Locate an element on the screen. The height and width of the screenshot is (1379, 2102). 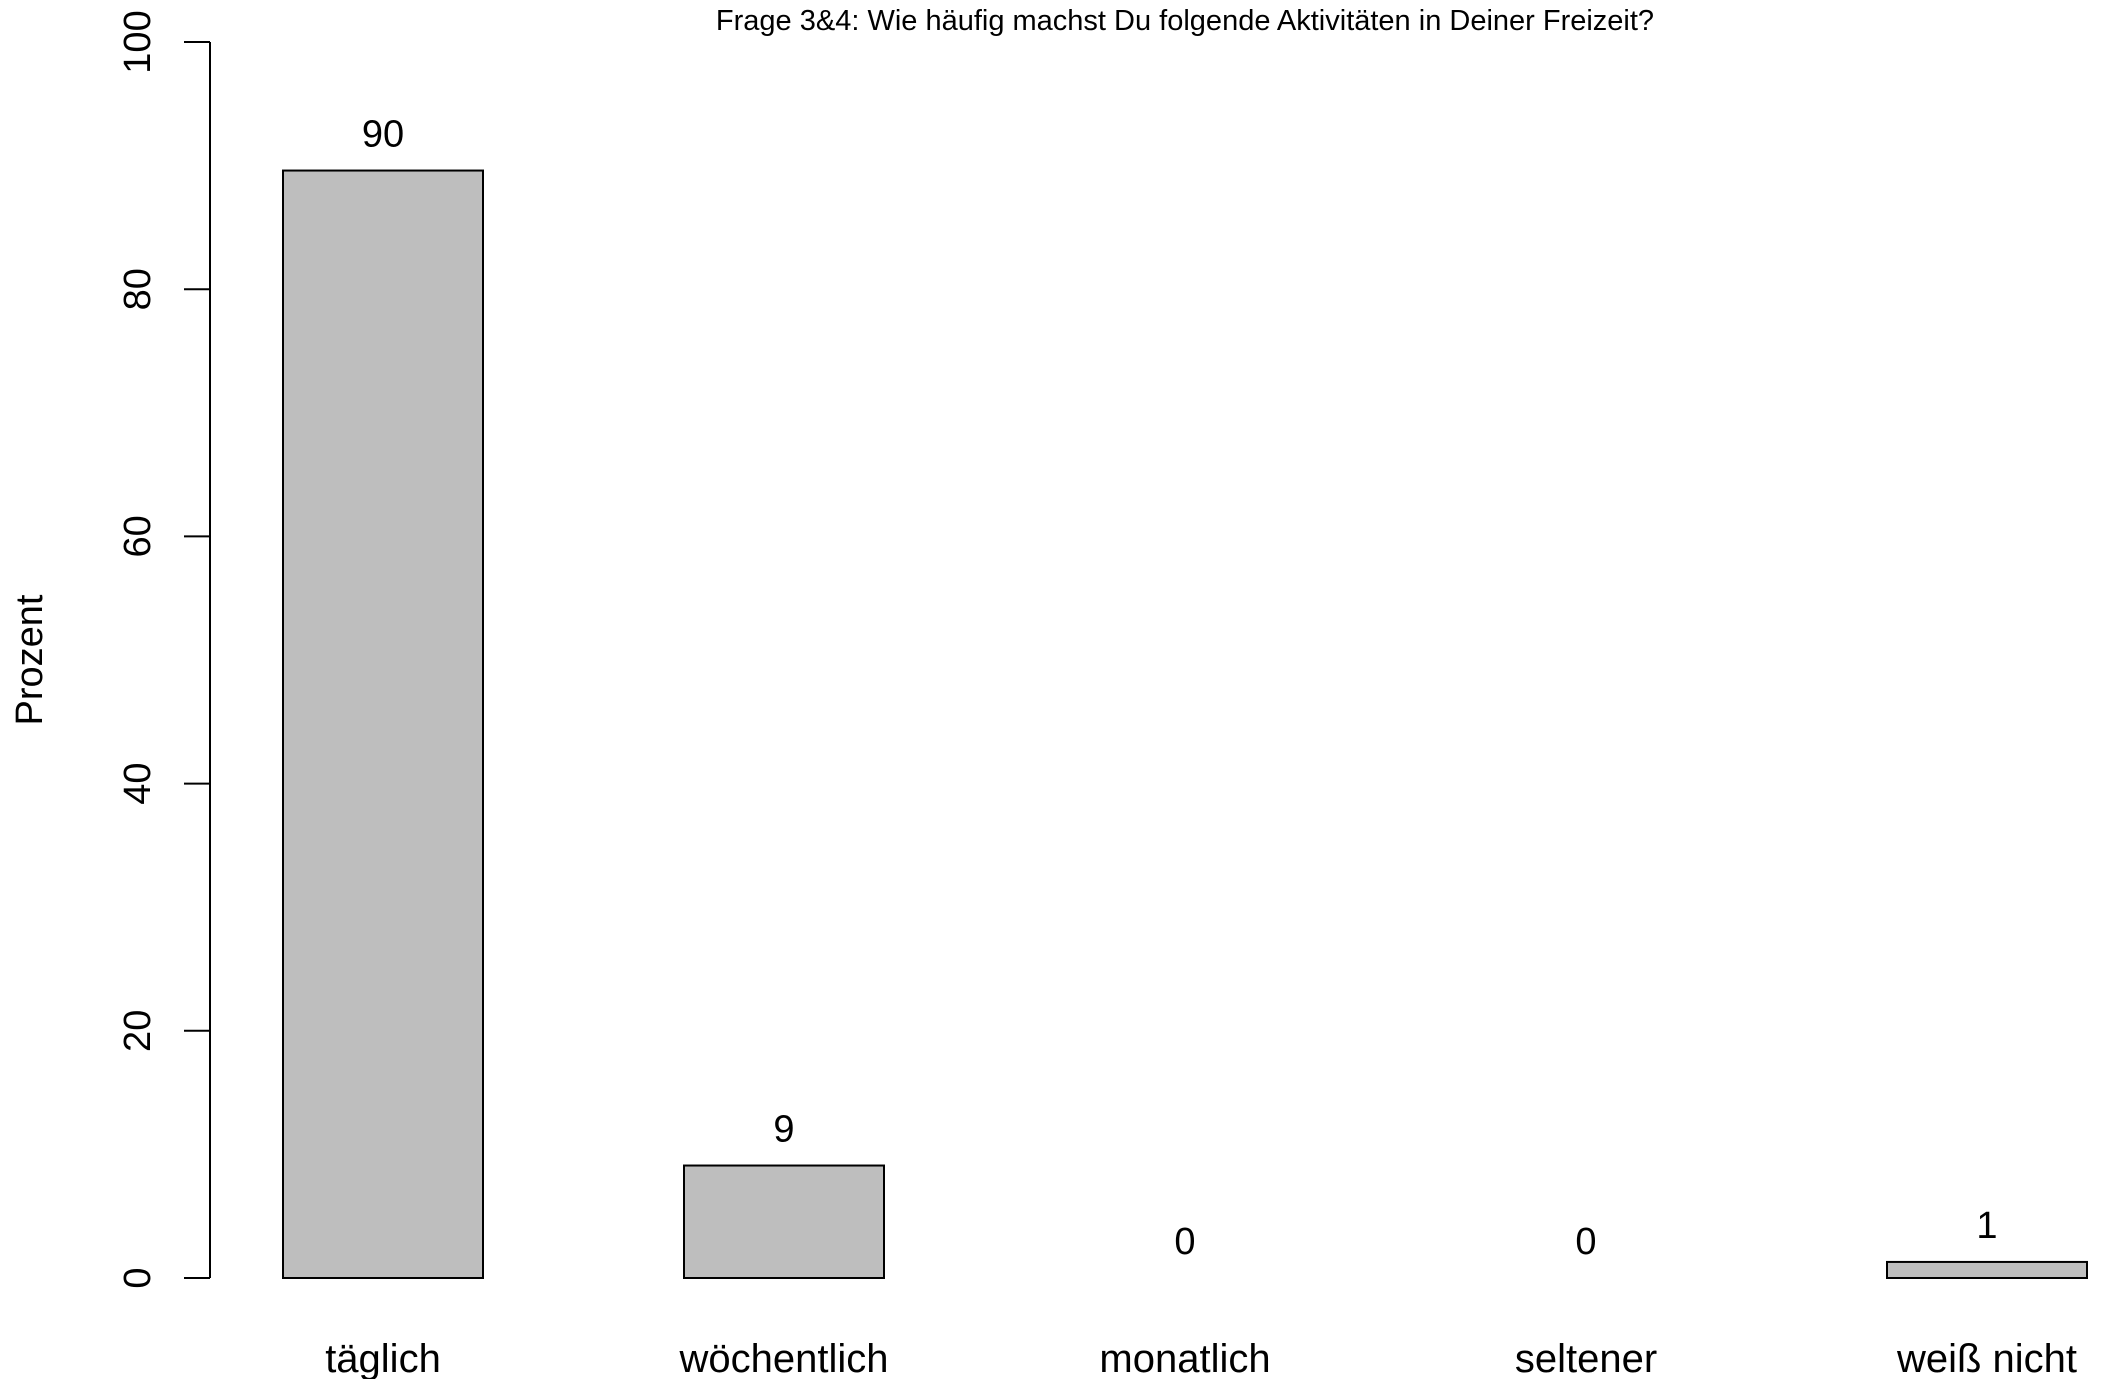
x-tick-label: weiß nicht is located at coordinates (1986, 1358).